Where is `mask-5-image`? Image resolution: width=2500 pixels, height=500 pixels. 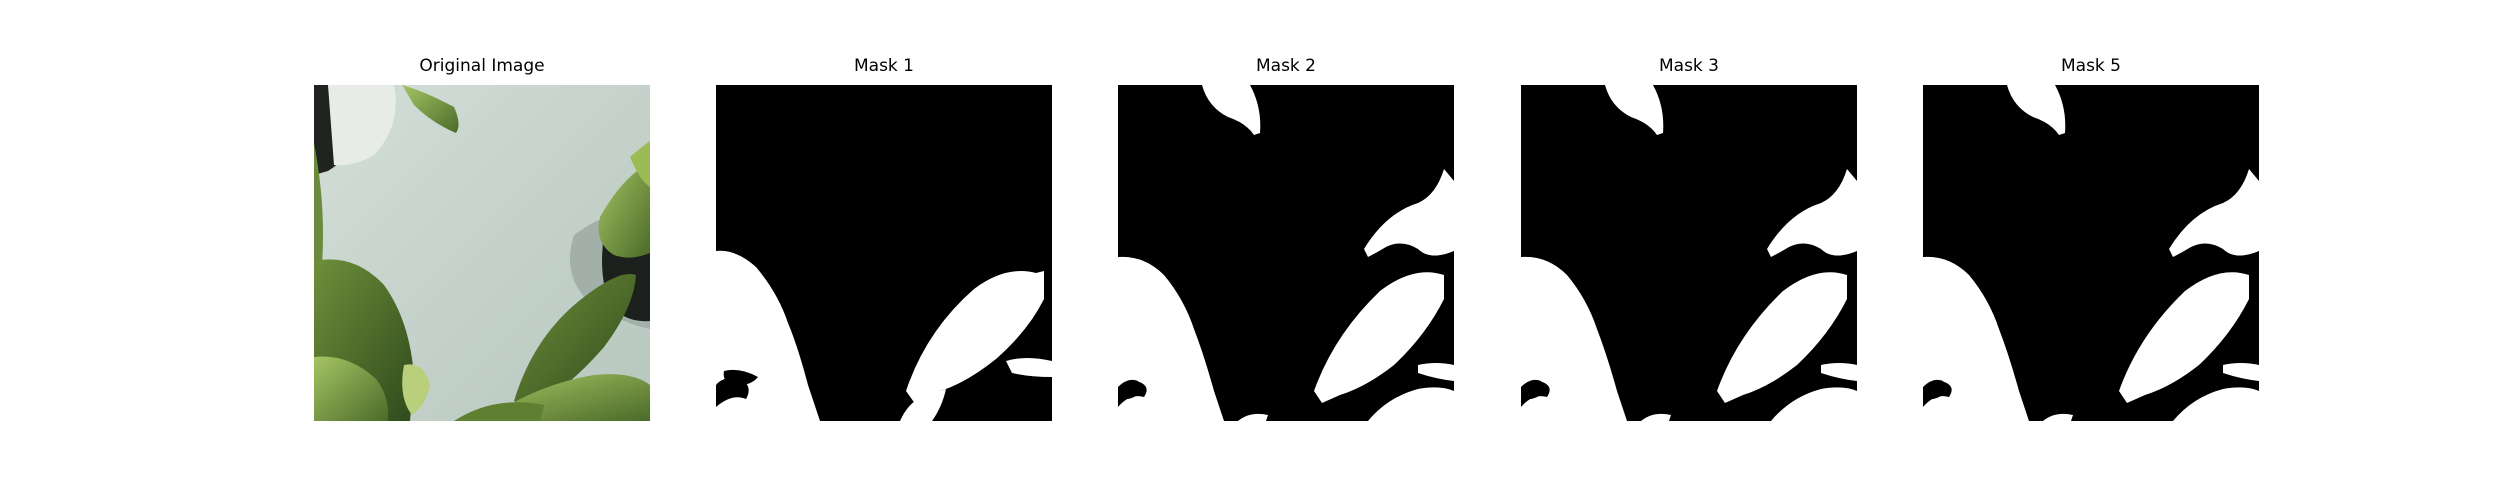
mask-5-image is located at coordinates (2091, 253).